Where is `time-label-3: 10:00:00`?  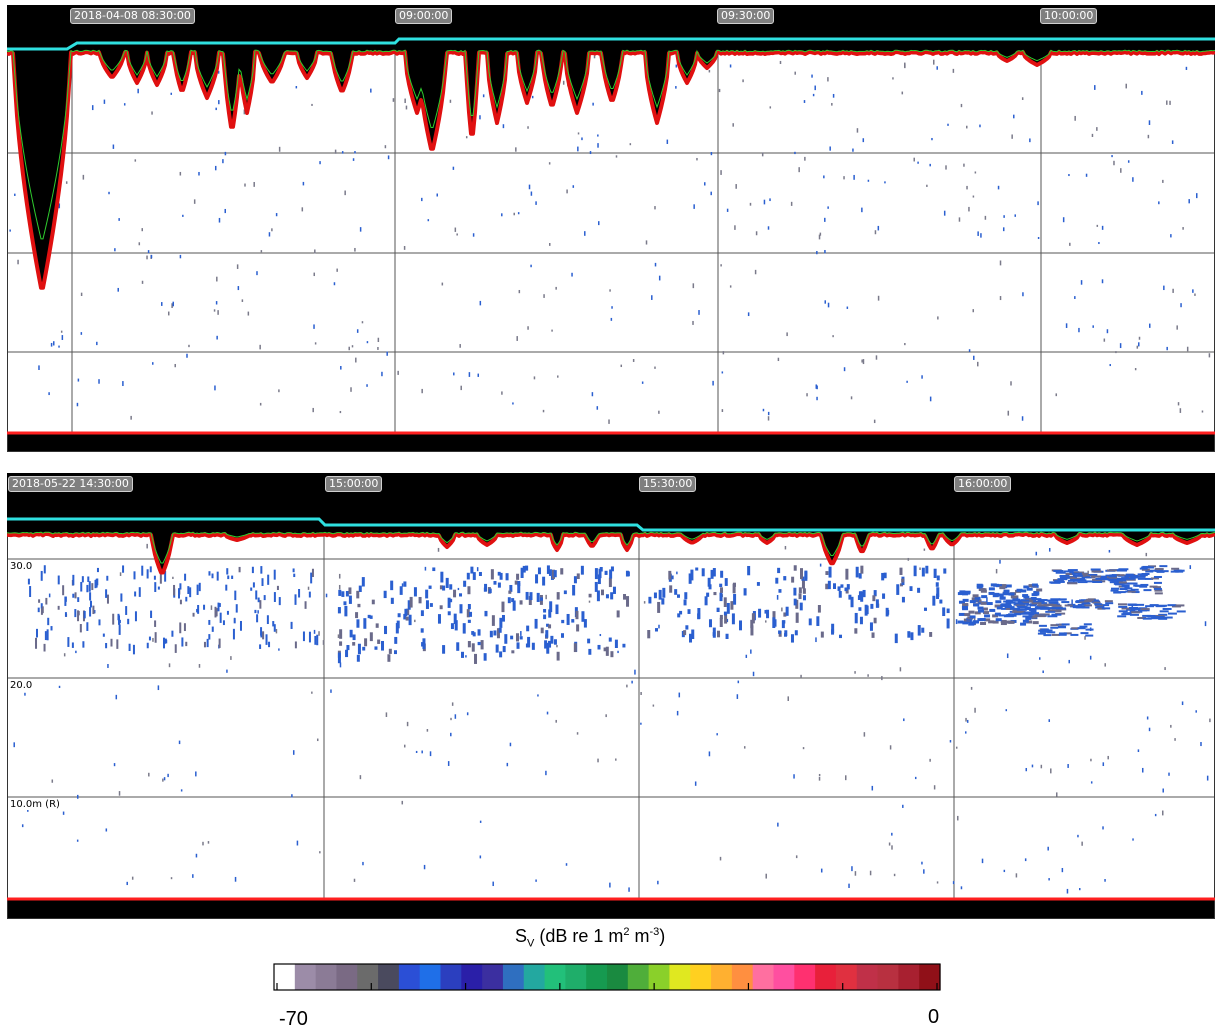 time-label-3: 10:00:00 is located at coordinates (1069, 16).